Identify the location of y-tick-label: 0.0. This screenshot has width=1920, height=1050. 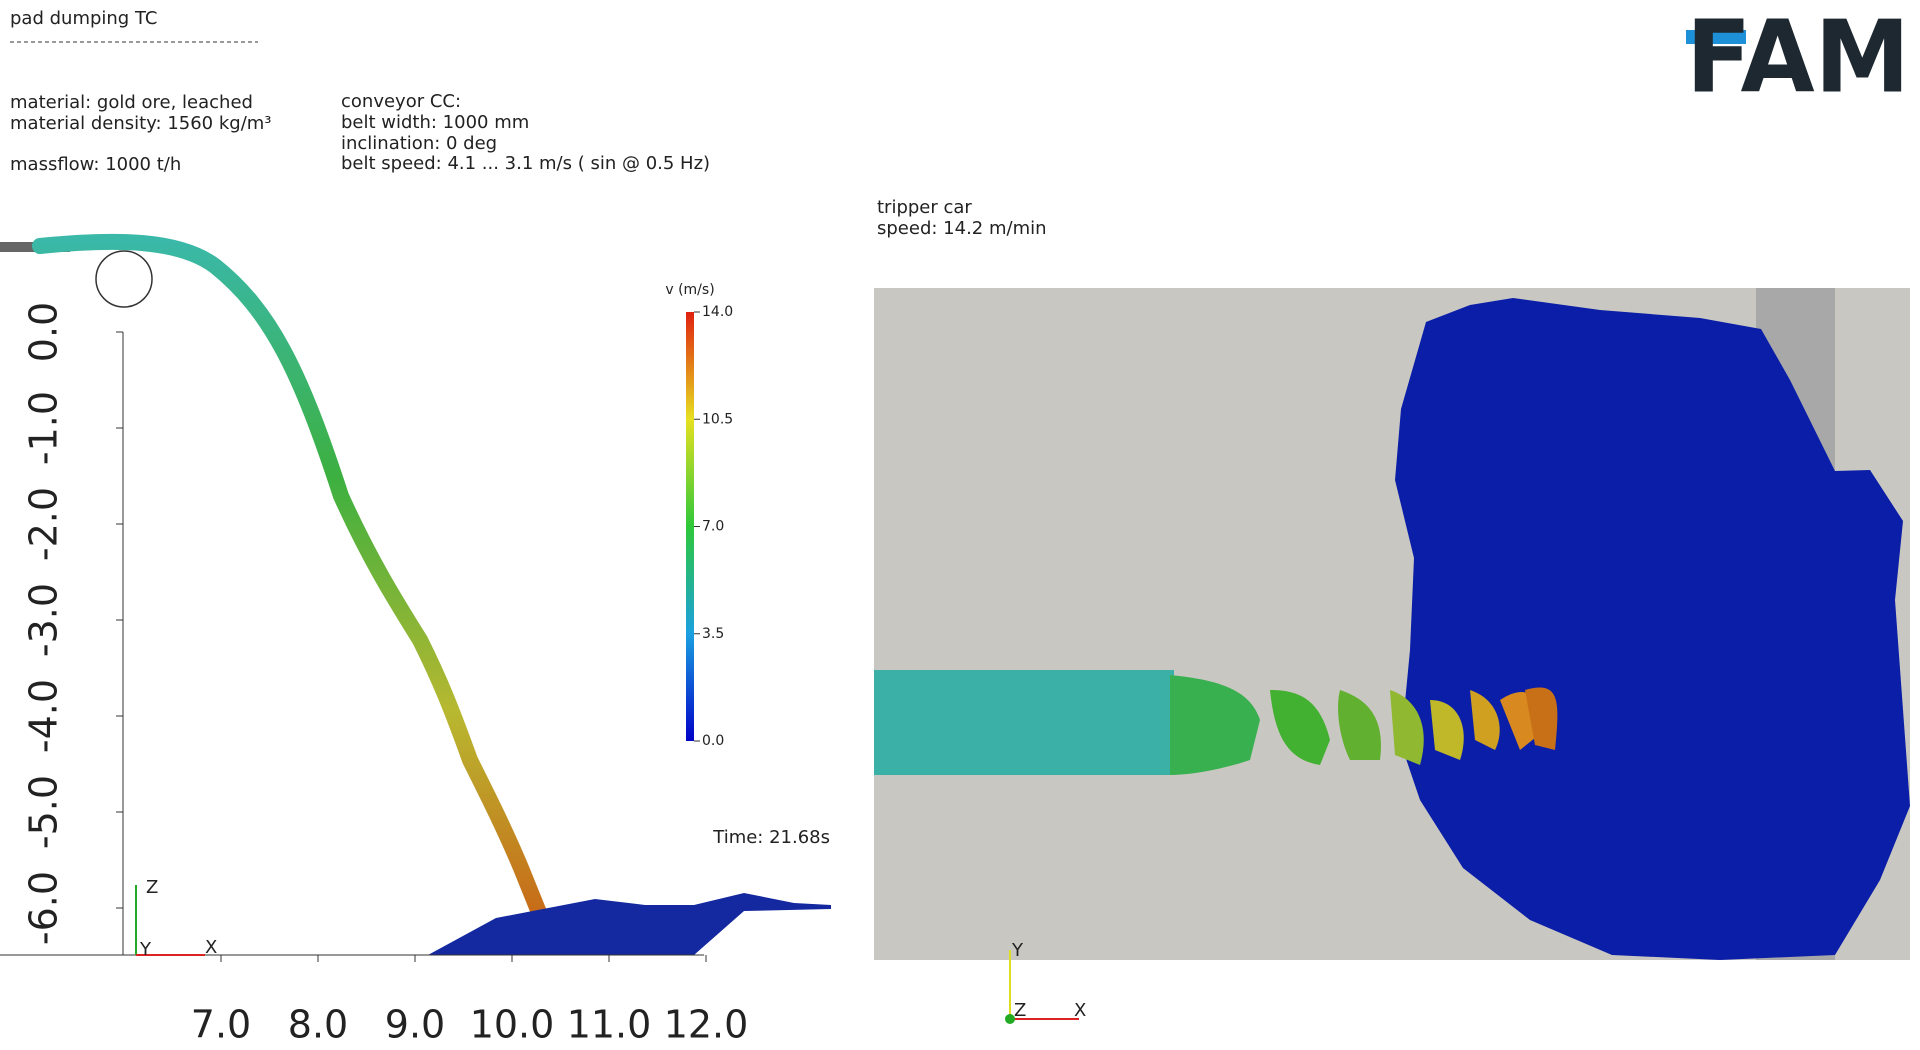
(44, 332).